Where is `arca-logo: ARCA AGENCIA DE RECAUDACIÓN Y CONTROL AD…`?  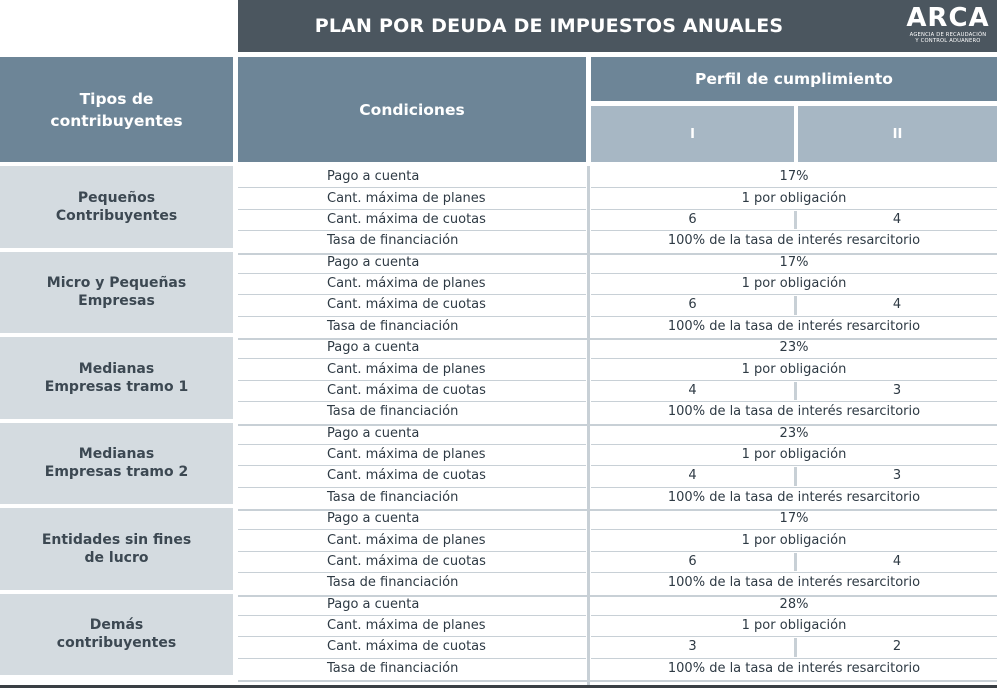
arca-logo: ARCA AGENCIA DE RECAUDACIÓN Y CONTROL AD… is located at coordinates (948, 26).